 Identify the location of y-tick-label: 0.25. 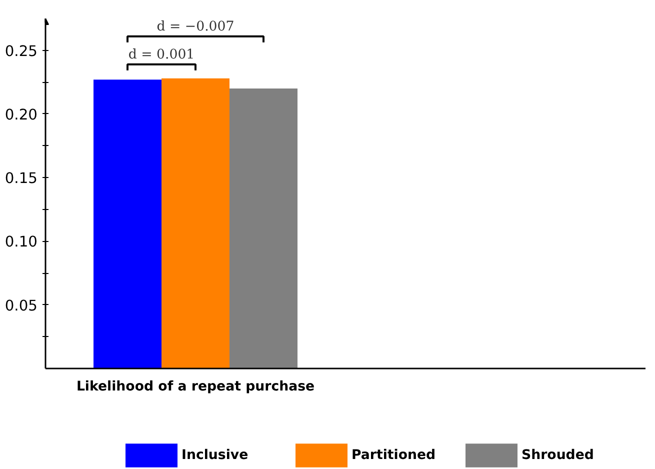
(21, 51).